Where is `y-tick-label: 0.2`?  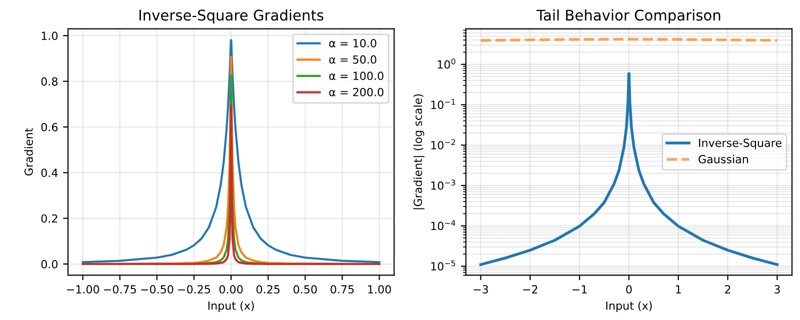 y-tick-label: 0.2 is located at coordinates (49, 218).